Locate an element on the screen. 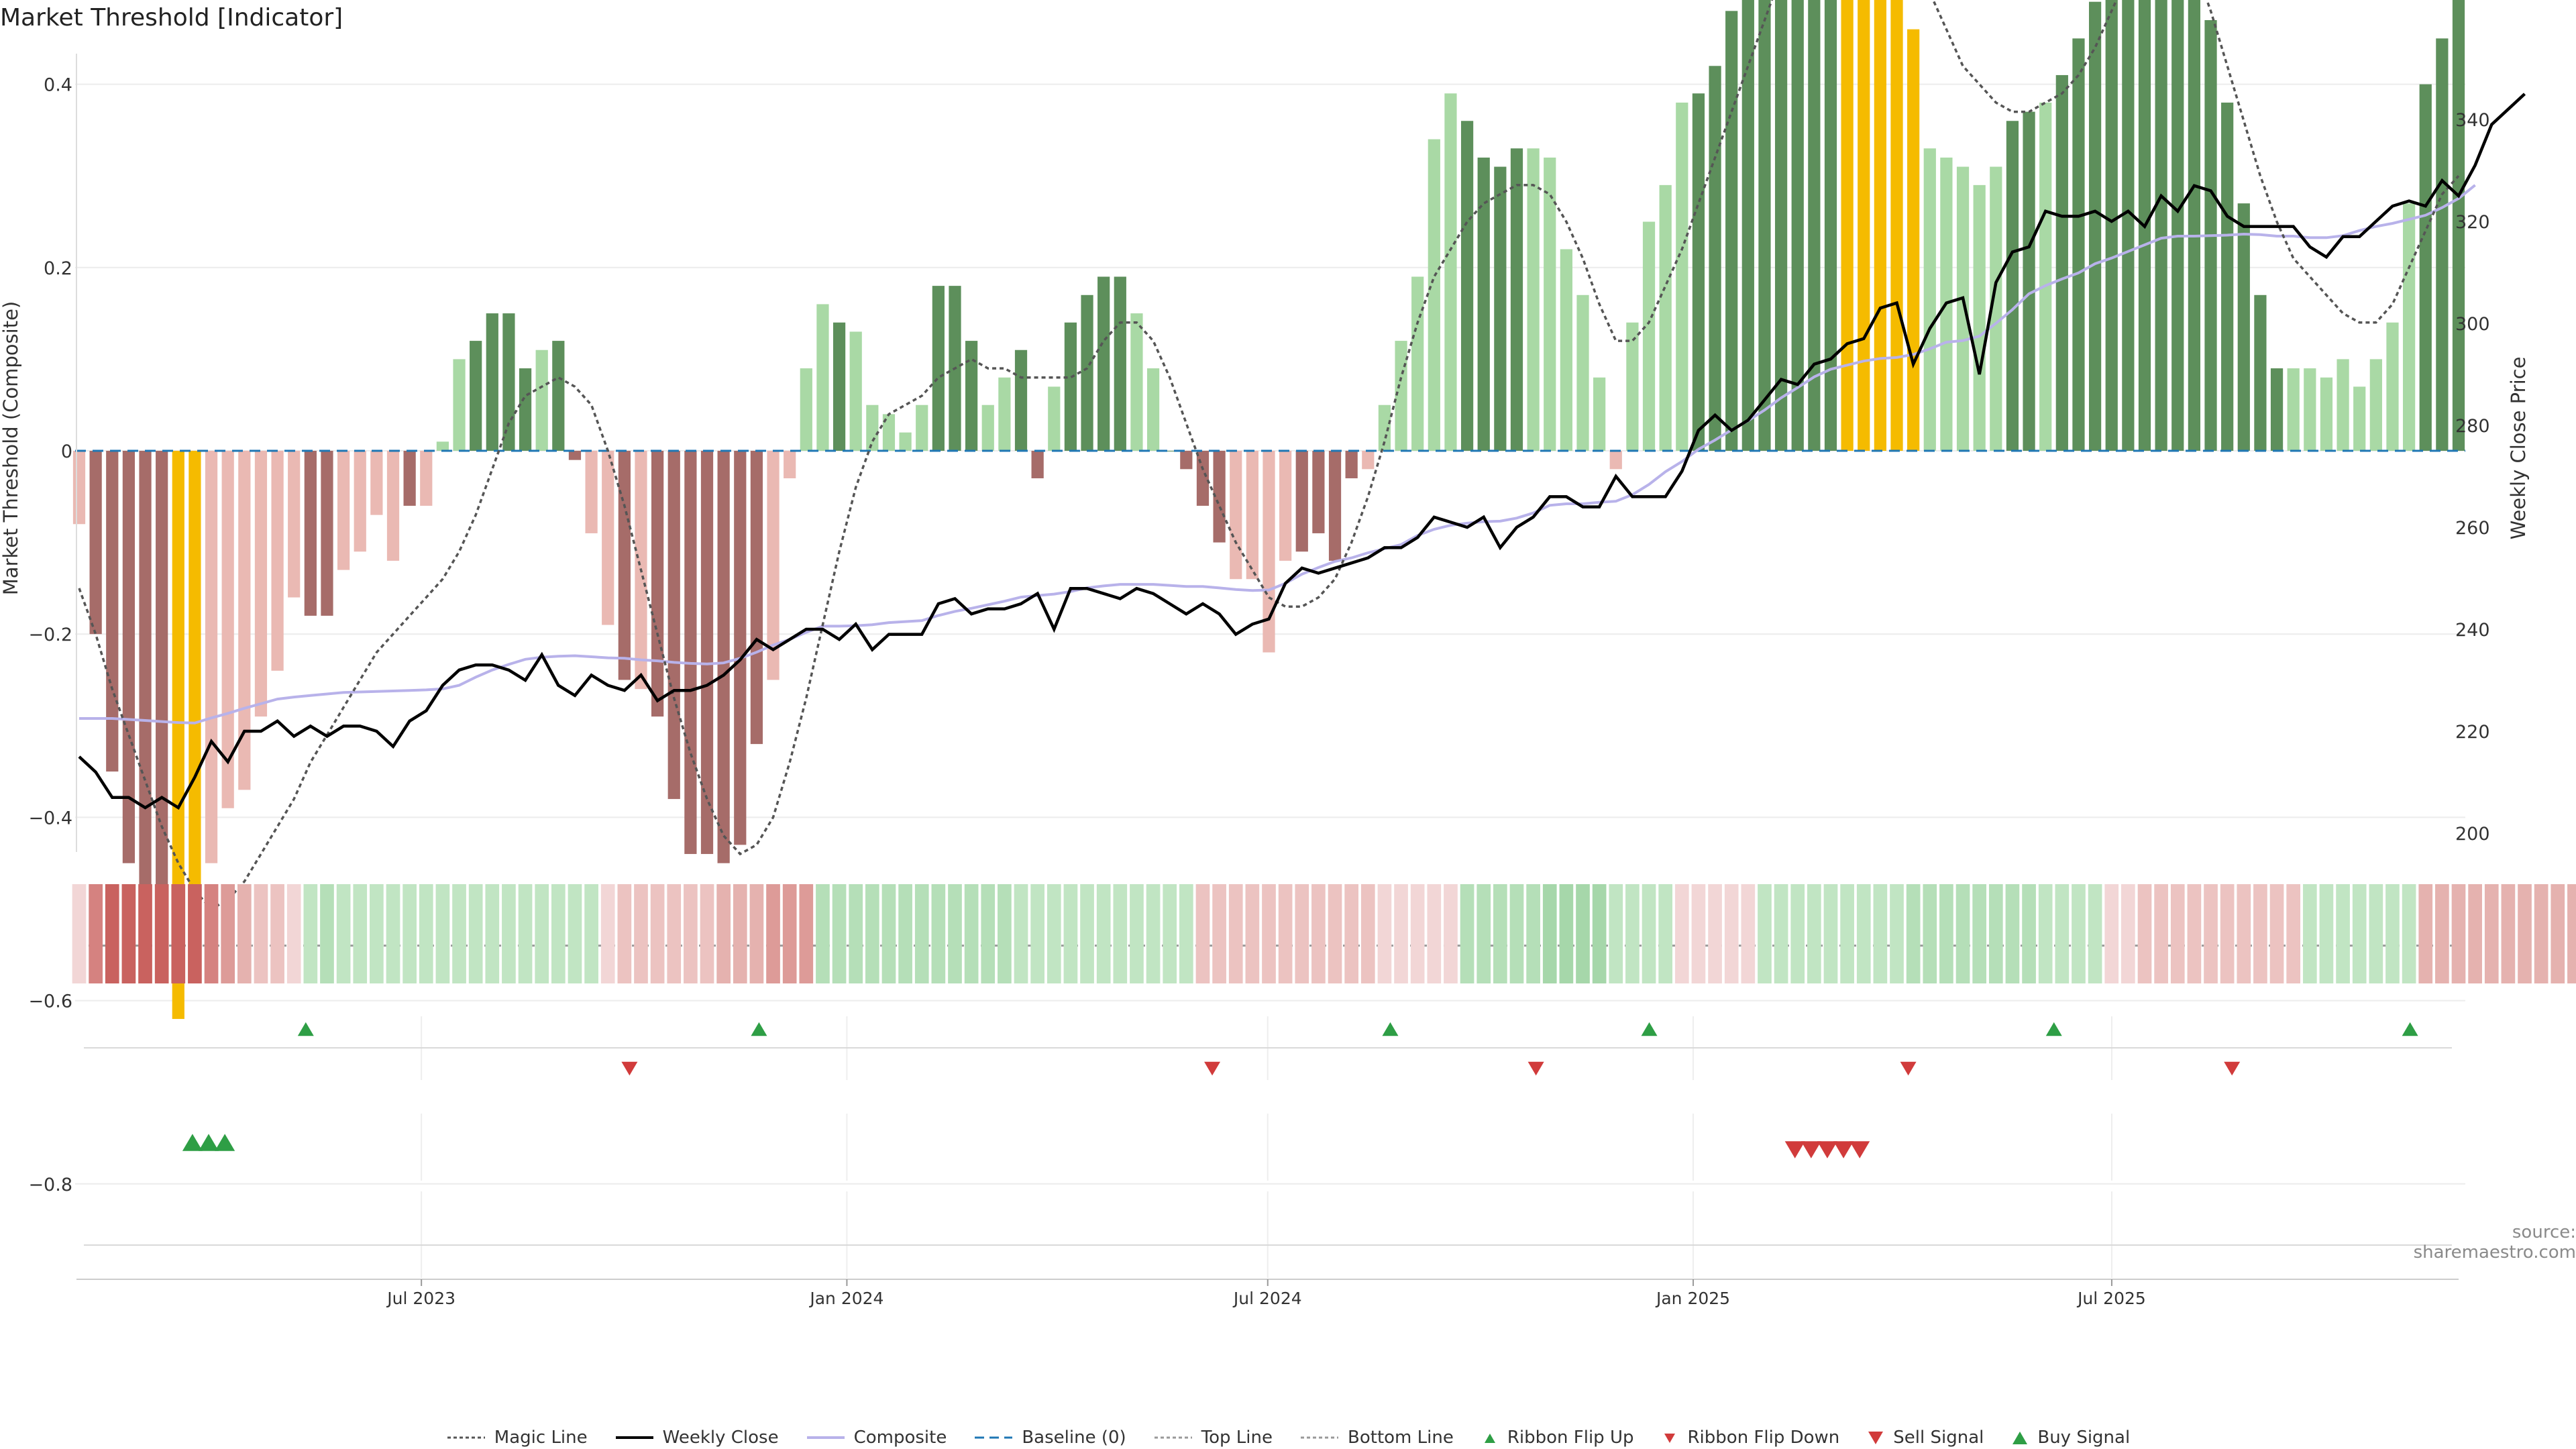  y-tick-label: −0.2 is located at coordinates (50, 635).